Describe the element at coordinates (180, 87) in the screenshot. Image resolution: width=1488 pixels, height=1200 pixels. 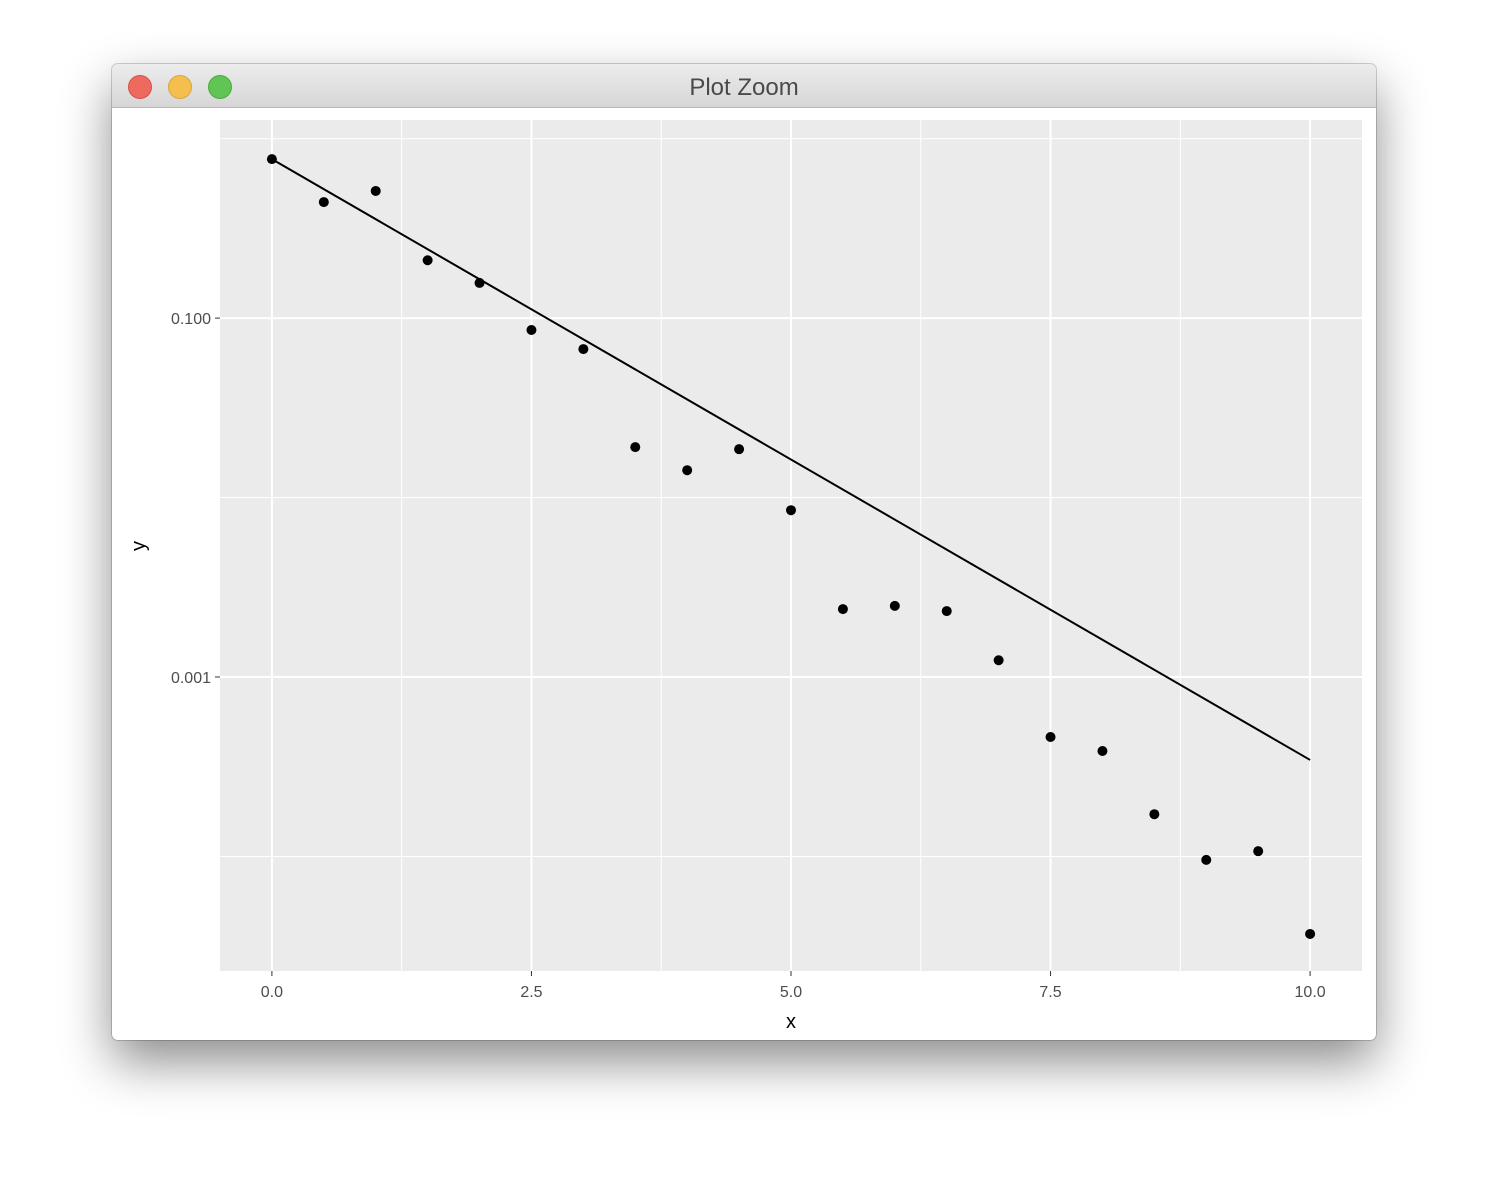
I see `minimize-button` at that location.